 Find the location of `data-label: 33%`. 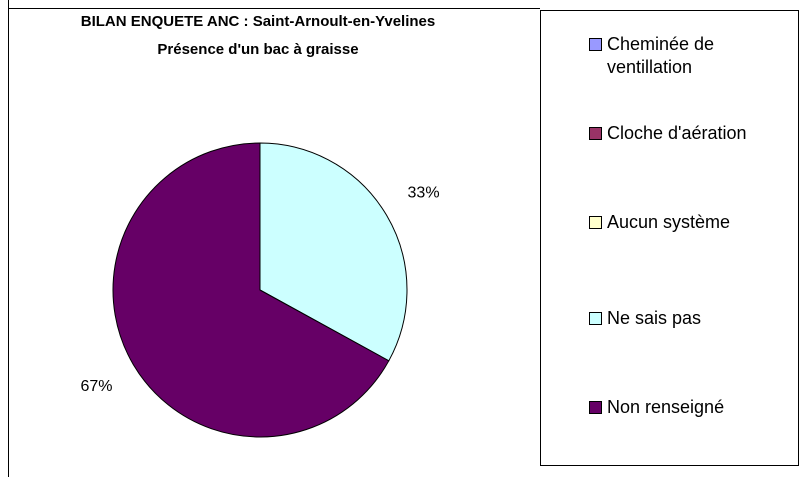

data-label: 33% is located at coordinates (424, 193).